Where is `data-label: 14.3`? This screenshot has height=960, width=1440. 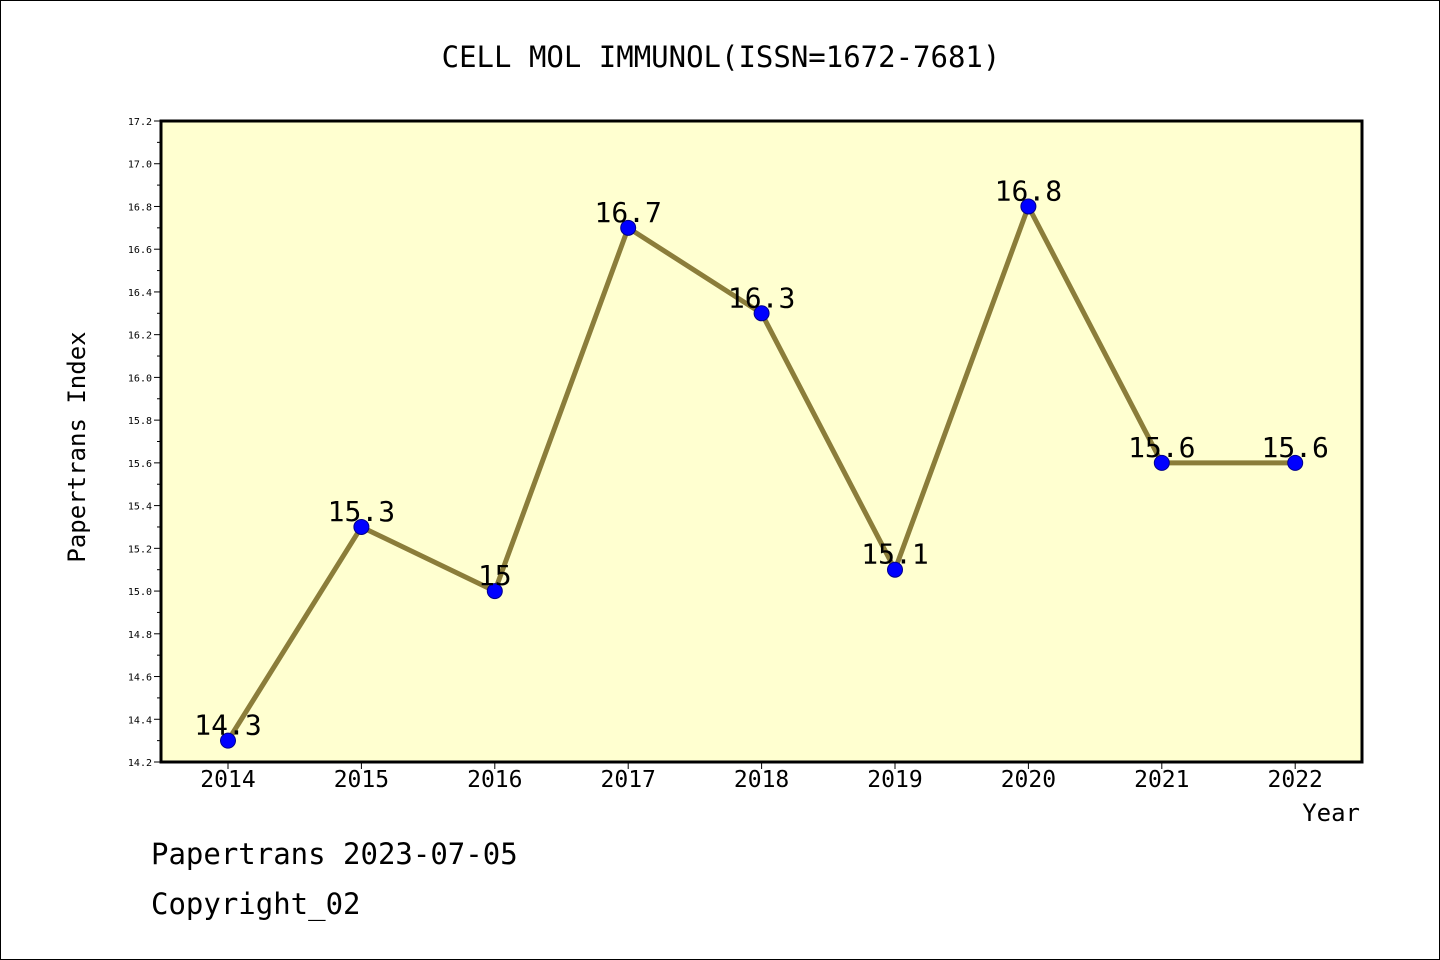 data-label: 14.3 is located at coordinates (227, 725).